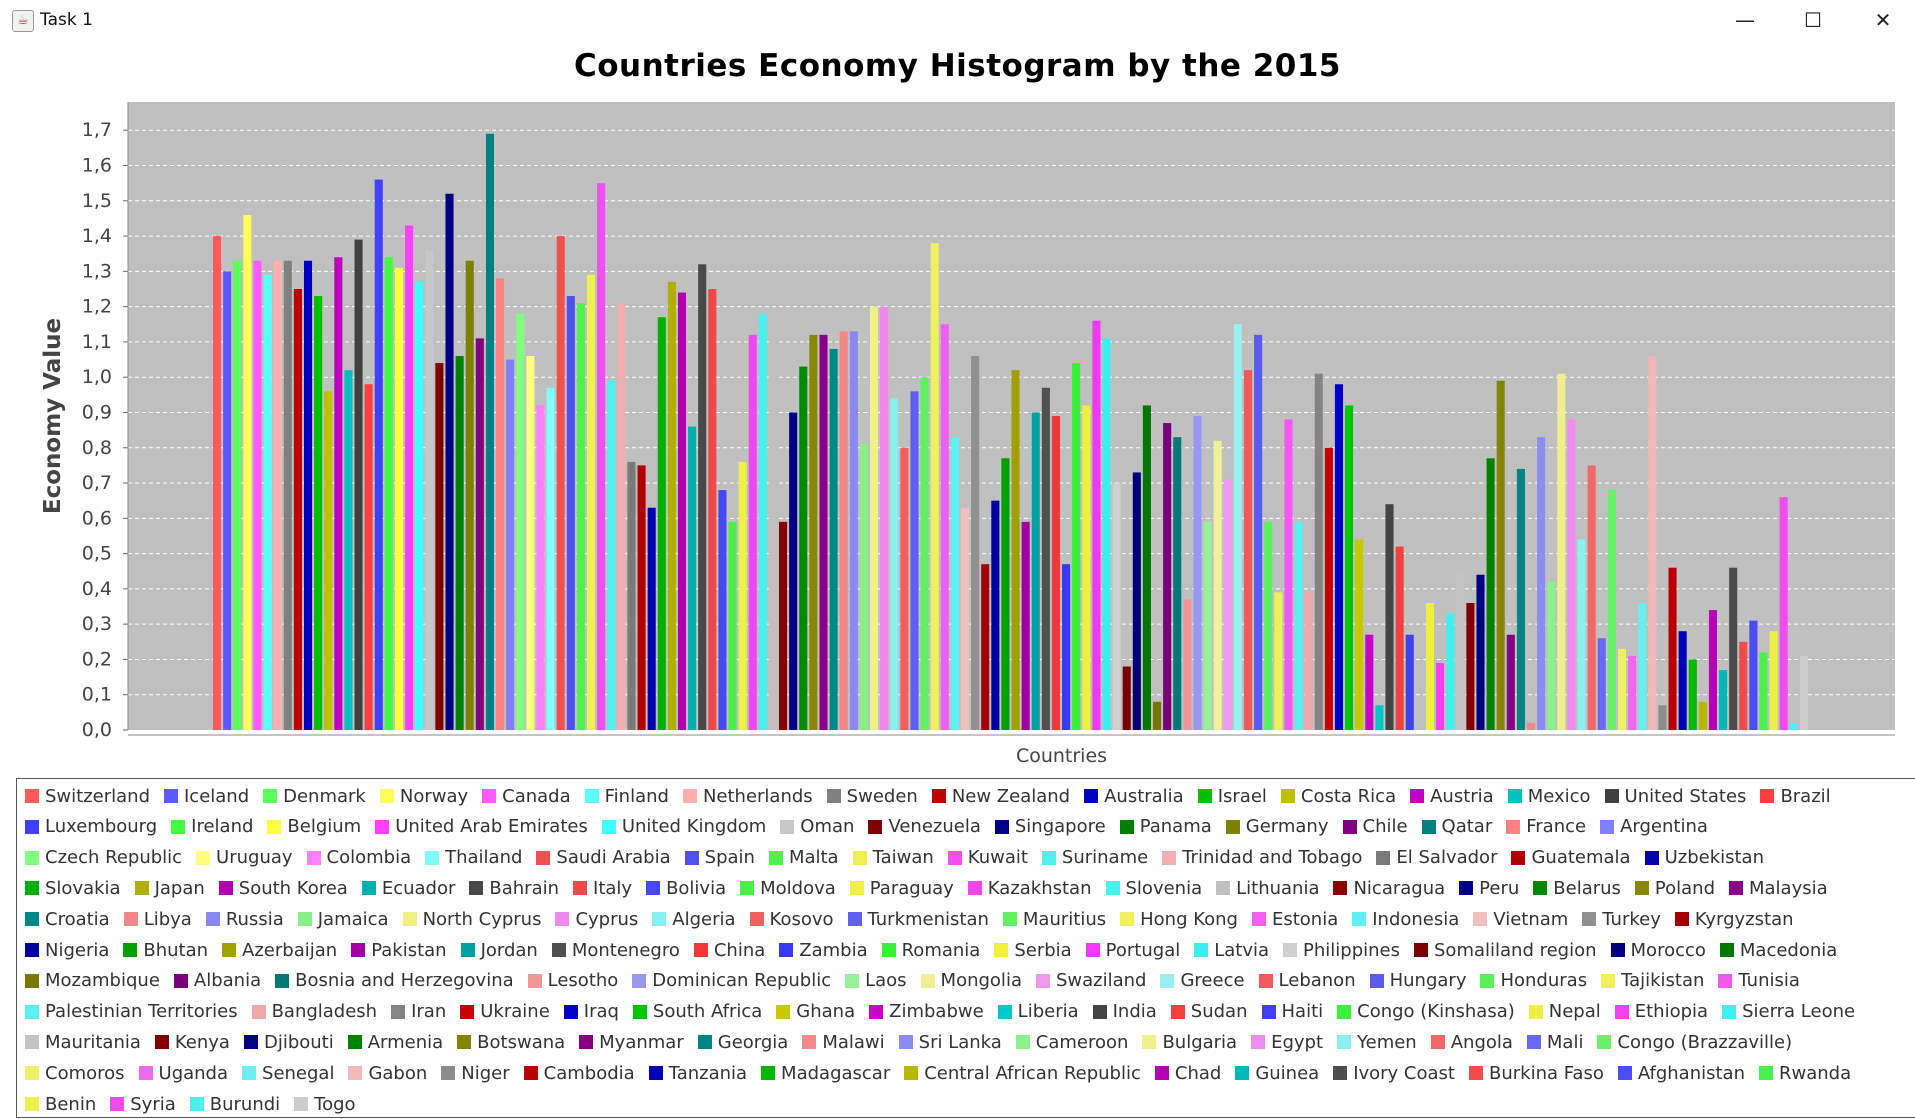  I want to click on legend-item: Laos, so click(876, 981).